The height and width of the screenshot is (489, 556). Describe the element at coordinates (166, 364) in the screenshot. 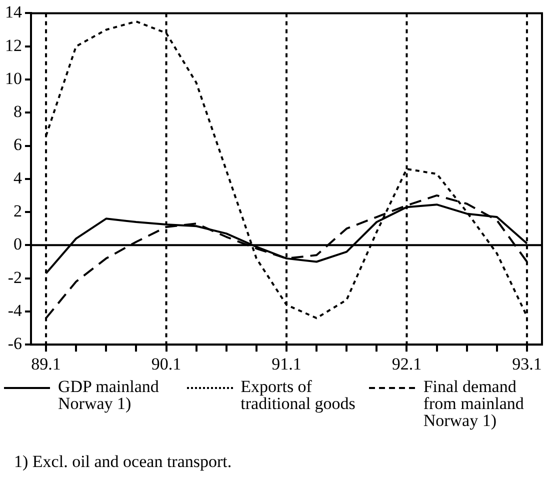

I see `x-tick-label: 90.1` at that location.